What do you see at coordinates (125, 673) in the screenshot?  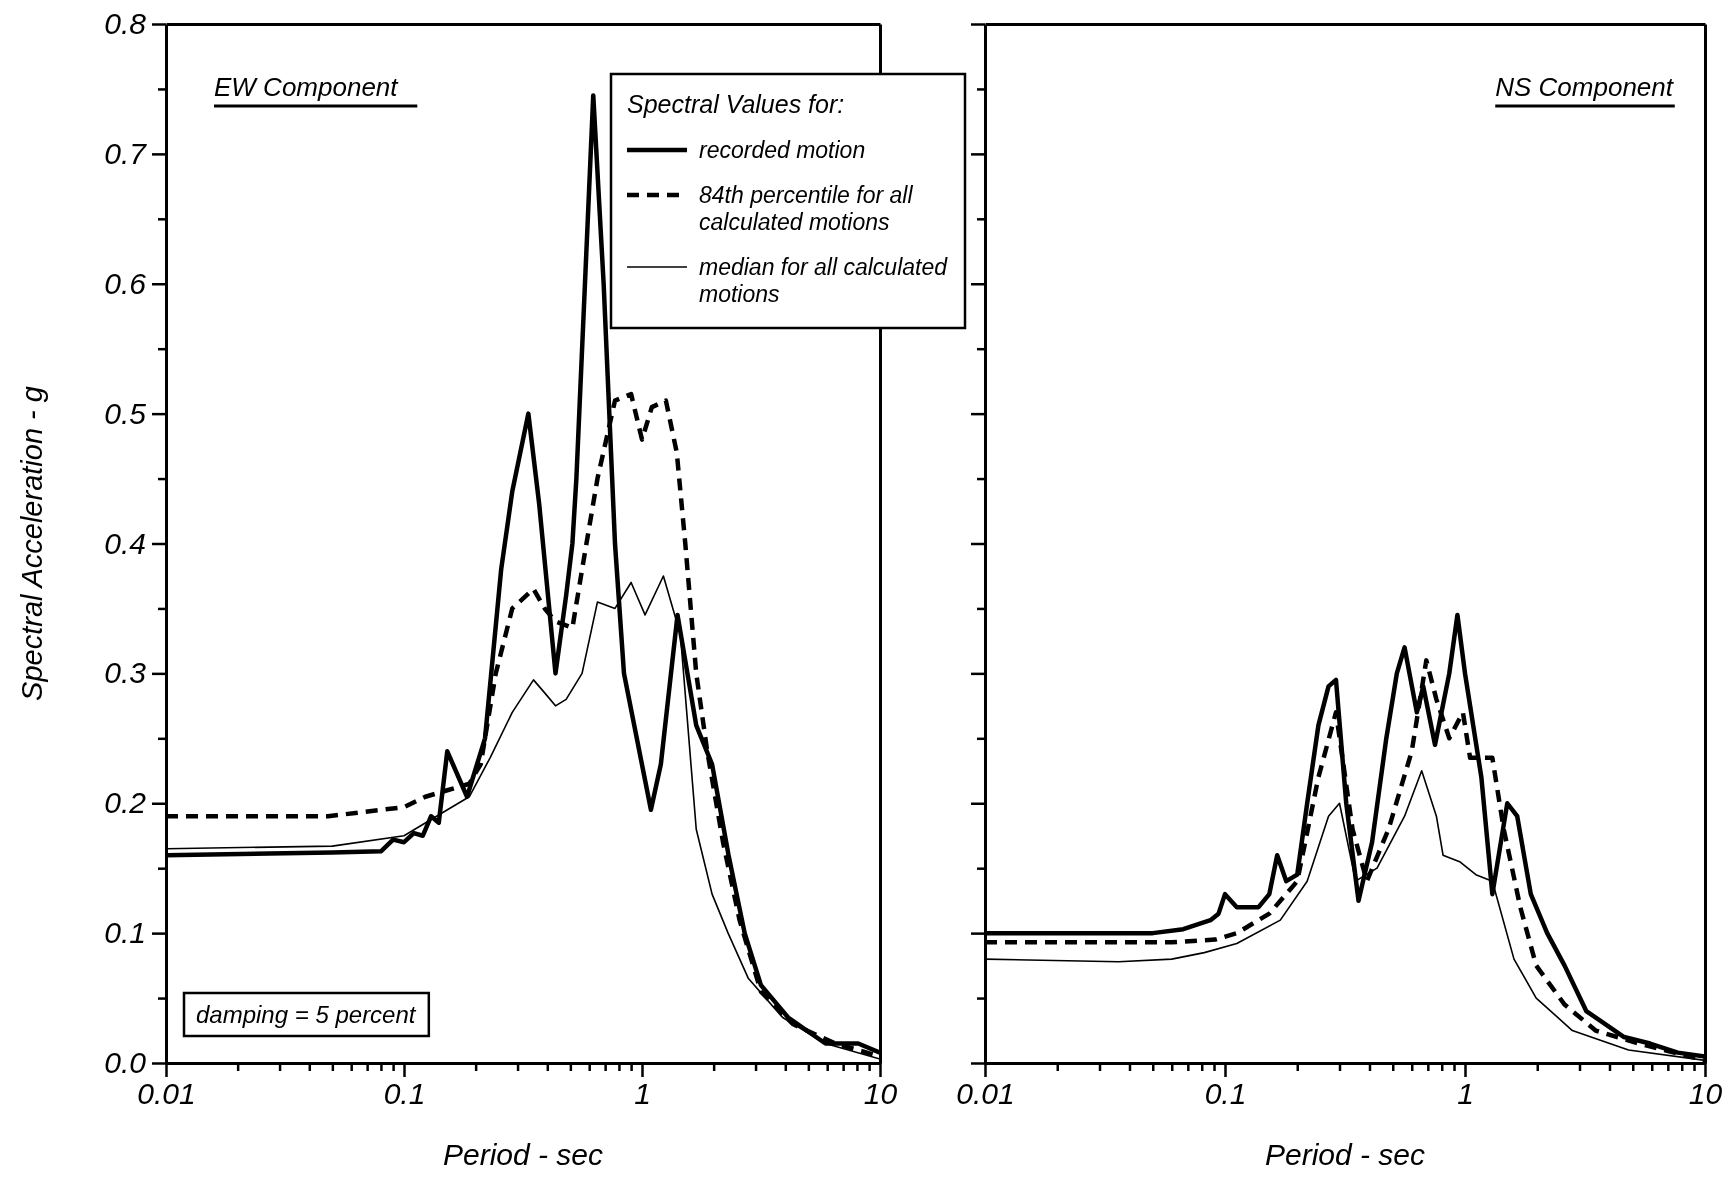 I see `y-tick-label: 0.3` at bounding box center [125, 673].